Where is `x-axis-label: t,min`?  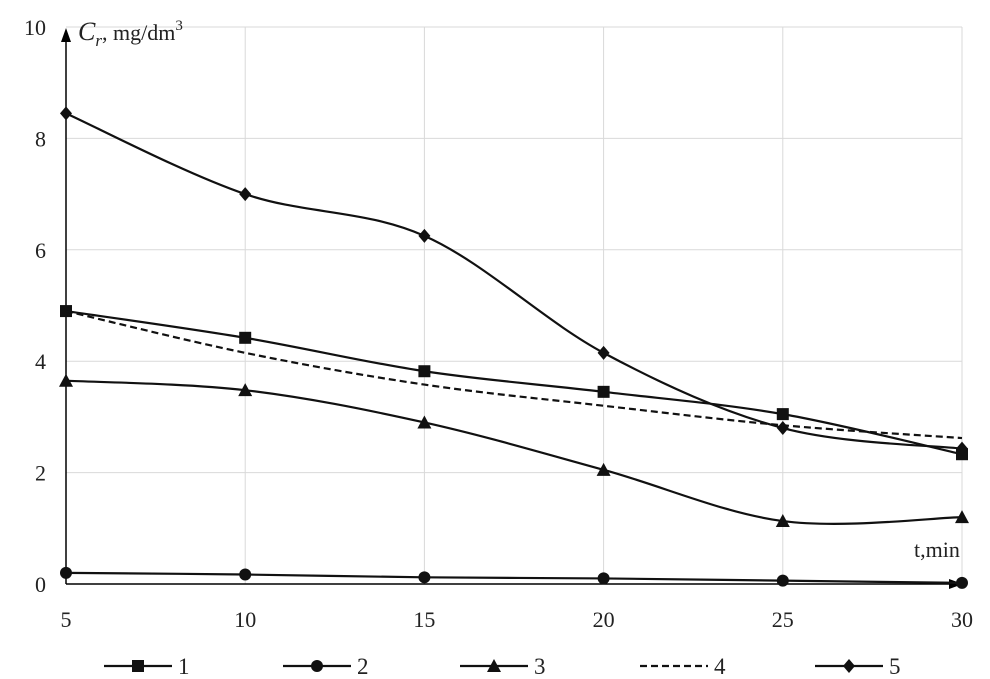
x-axis-label: t,min is located at coordinates (937, 549).